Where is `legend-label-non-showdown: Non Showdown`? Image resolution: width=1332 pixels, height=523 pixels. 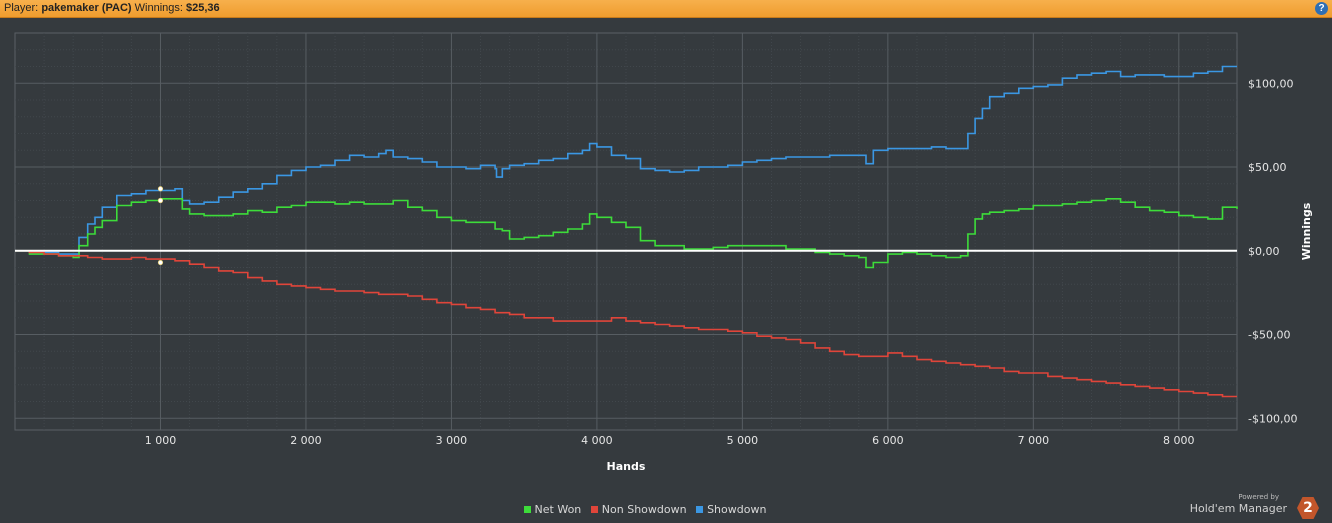 legend-label-non-showdown: Non Showdown is located at coordinates (644, 509).